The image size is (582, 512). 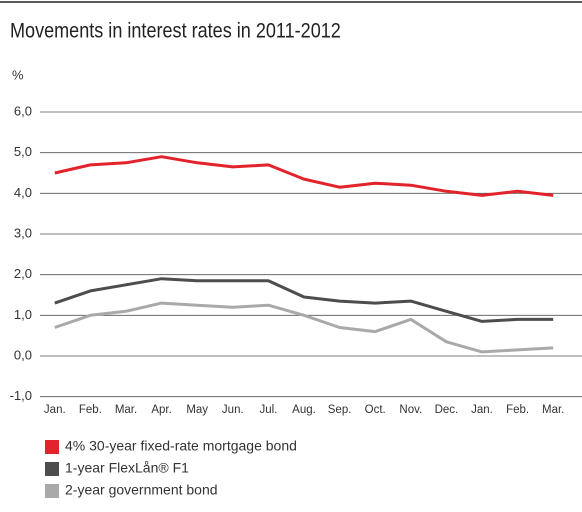 I want to click on x-tick-label: Jul., so click(x=268, y=410).